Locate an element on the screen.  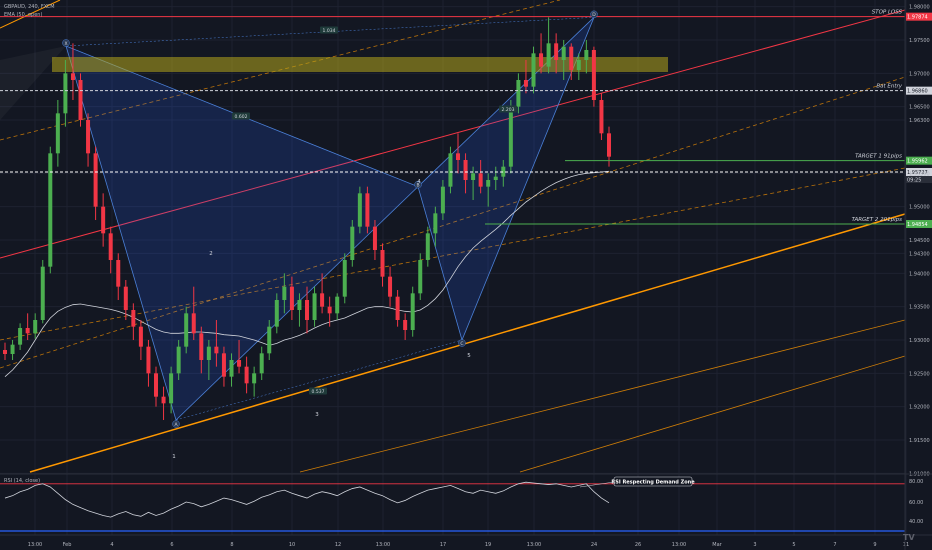
target-1-price-tag is located at coordinates (919, 160).